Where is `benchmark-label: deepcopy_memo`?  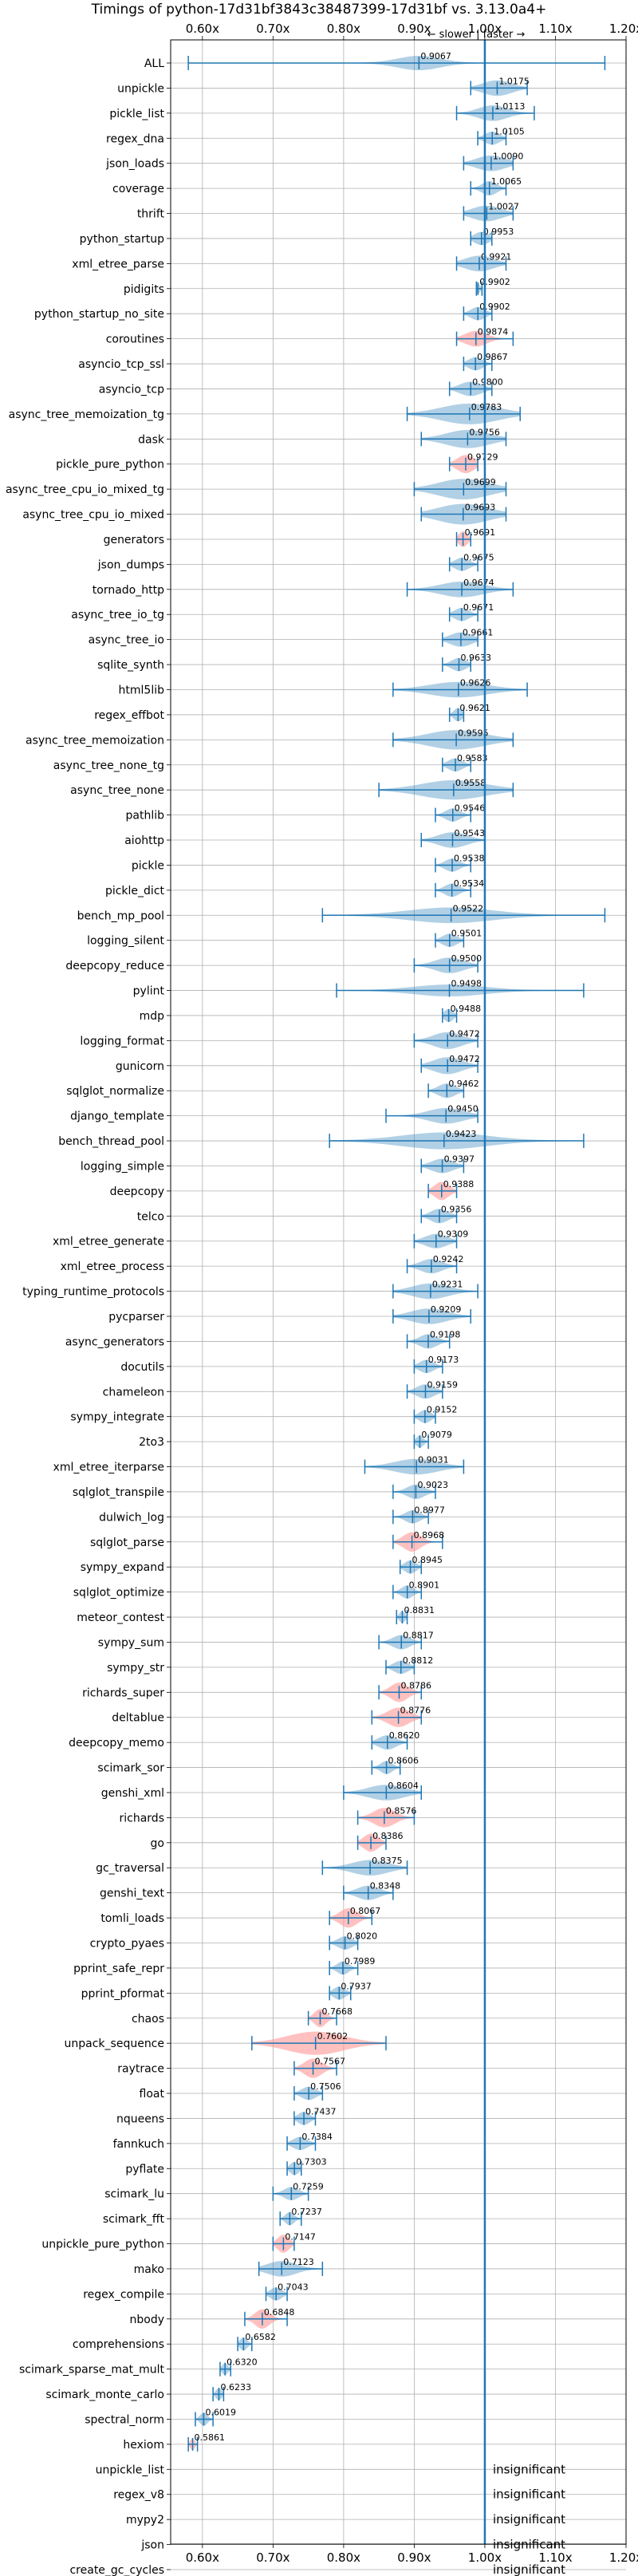
benchmark-label: deepcopy_memo is located at coordinates (116, 1744).